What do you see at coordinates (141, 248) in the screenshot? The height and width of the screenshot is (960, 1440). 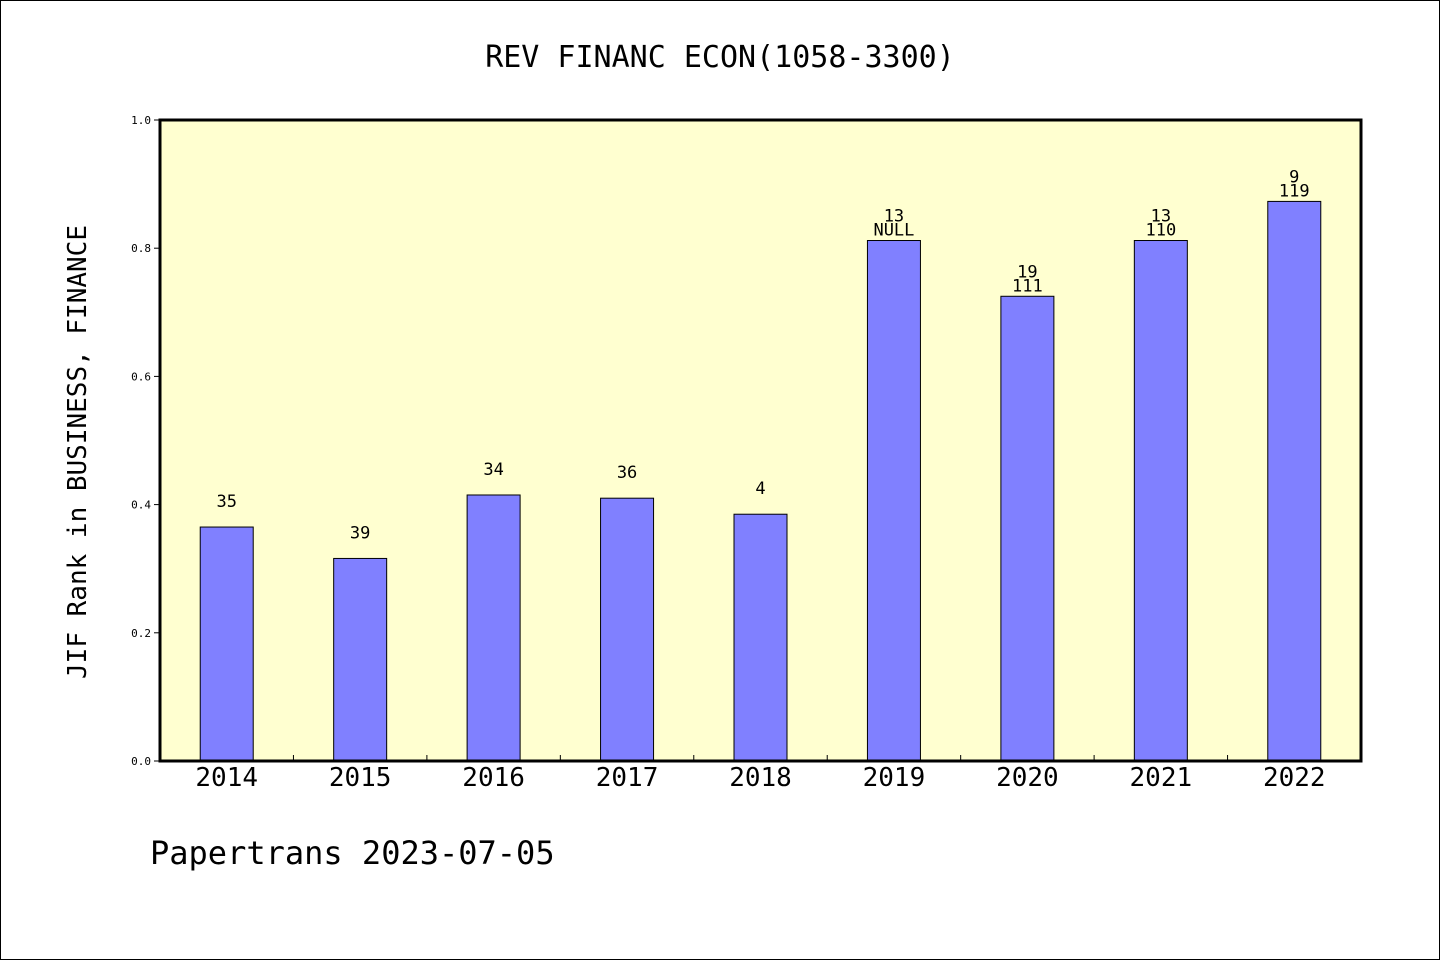 I see `y-tick-label-0.8: 0.8` at bounding box center [141, 248].